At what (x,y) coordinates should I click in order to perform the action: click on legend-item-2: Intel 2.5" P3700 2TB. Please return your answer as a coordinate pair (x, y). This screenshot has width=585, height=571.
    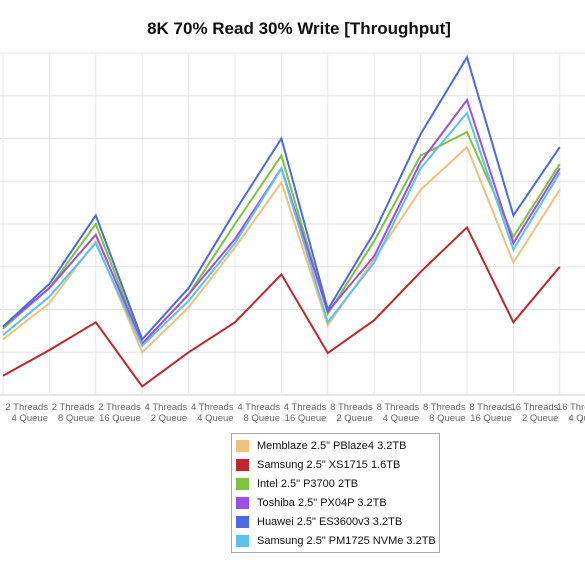
    Looking at the image, I should click on (335, 483).